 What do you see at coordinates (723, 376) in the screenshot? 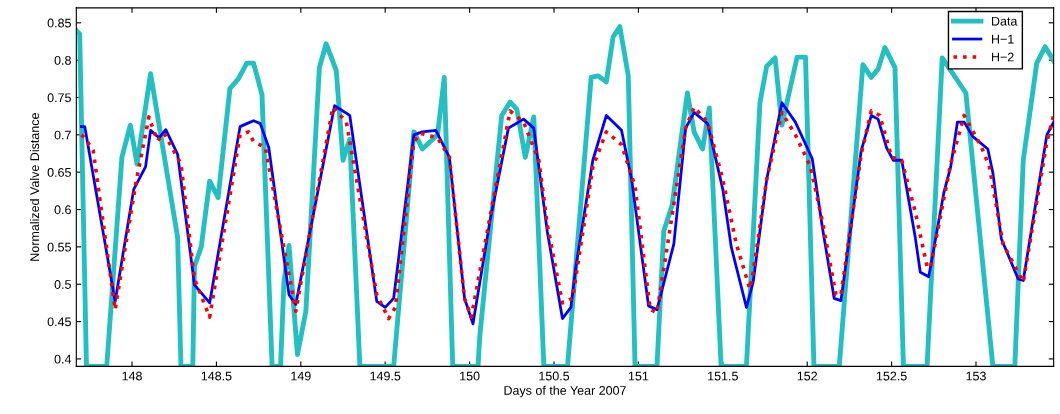
I see `x-tick-label: 151.5` at bounding box center [723, 376].